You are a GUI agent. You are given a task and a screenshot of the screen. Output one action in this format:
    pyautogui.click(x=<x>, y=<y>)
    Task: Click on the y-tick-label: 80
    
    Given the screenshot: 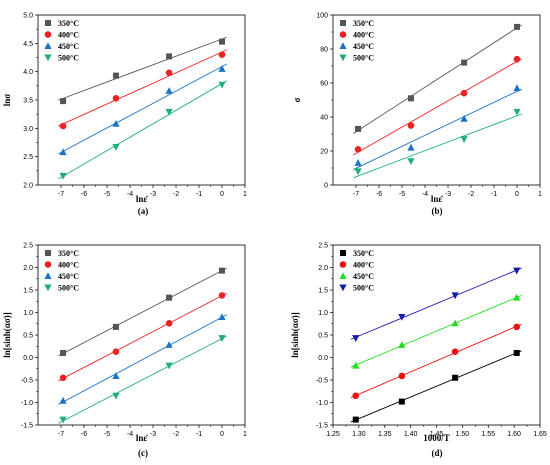 What is the action you would take?
    pyautogui.click(x=324, y=50)
    